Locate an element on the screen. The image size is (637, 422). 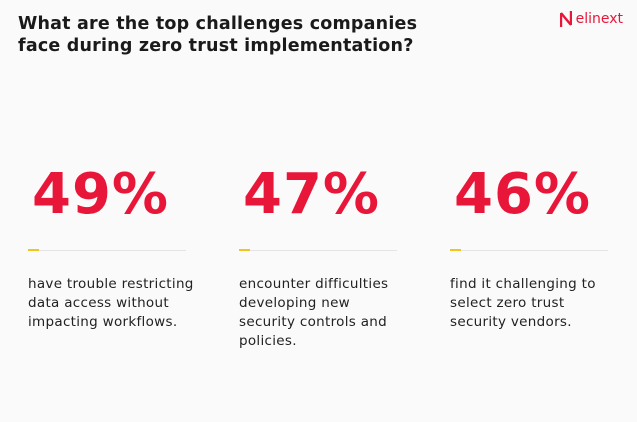
stat-value: 46% is located at coordinates (523, 194).